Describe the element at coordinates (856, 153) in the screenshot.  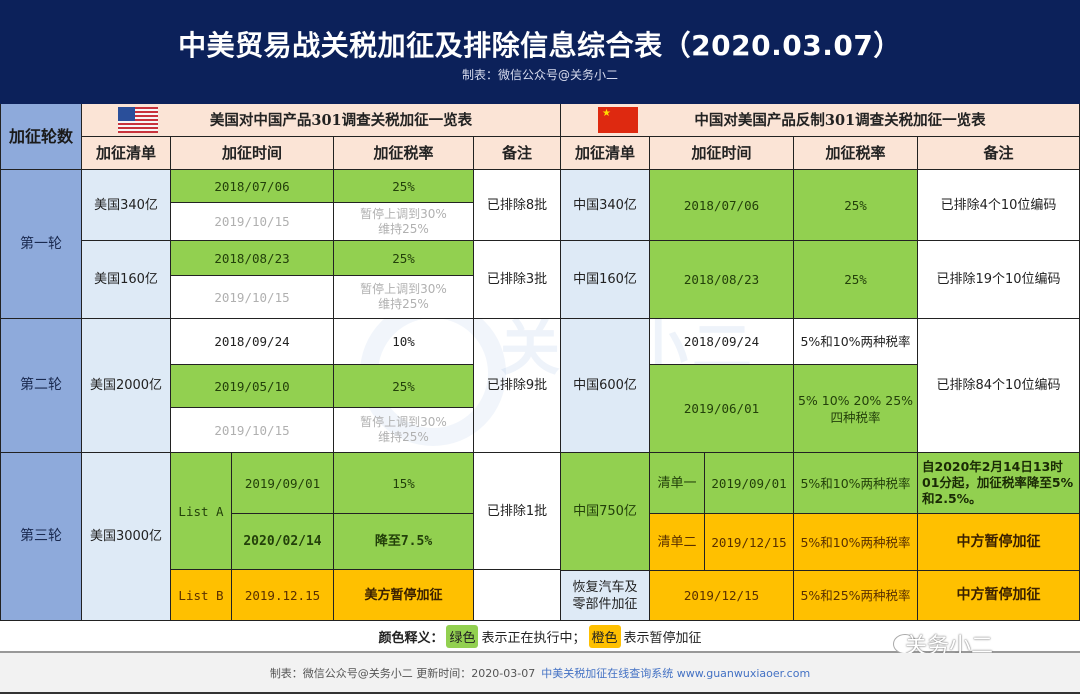
I see `cn-col-rate: 加征税率` at that location.